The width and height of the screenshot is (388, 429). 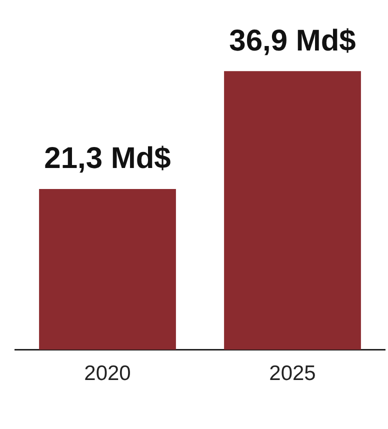 I want to click on x-tick-label: 2025, so click(x=292, y=374).